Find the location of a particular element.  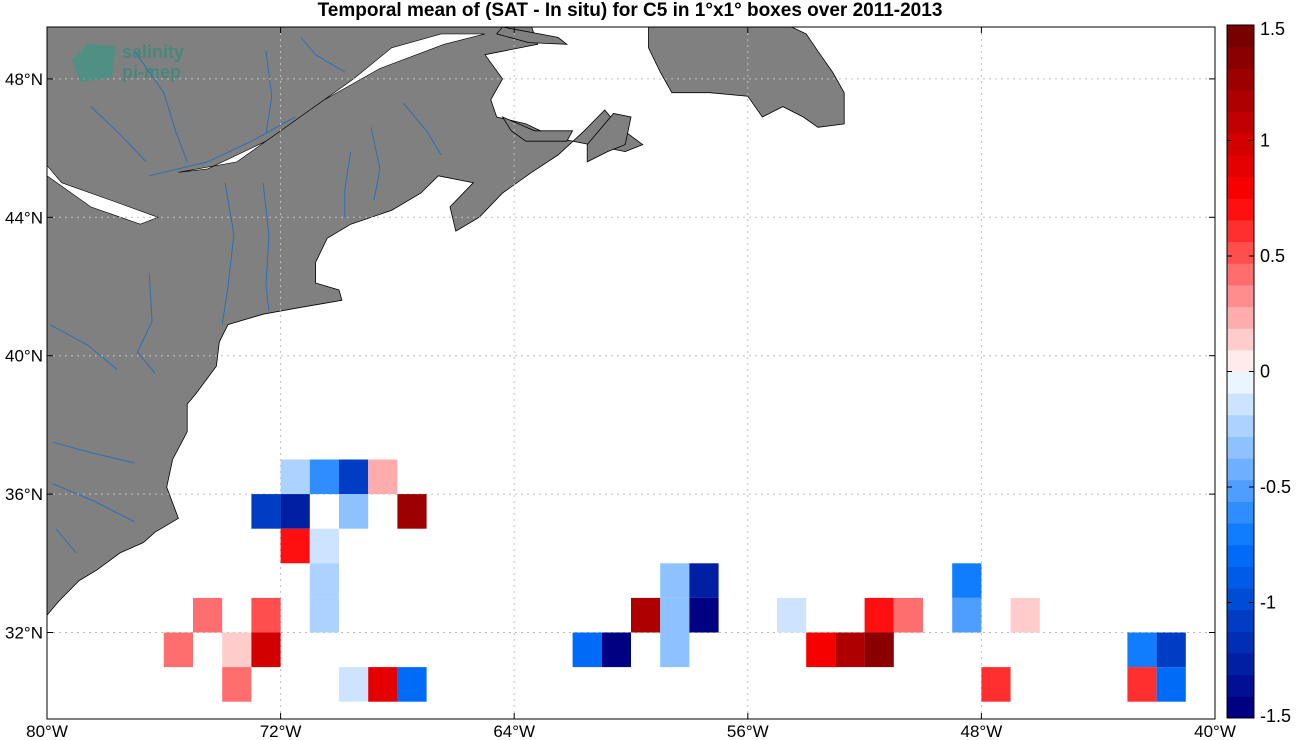

logo-line2: pi-mep is located at coordinates (151, 72).